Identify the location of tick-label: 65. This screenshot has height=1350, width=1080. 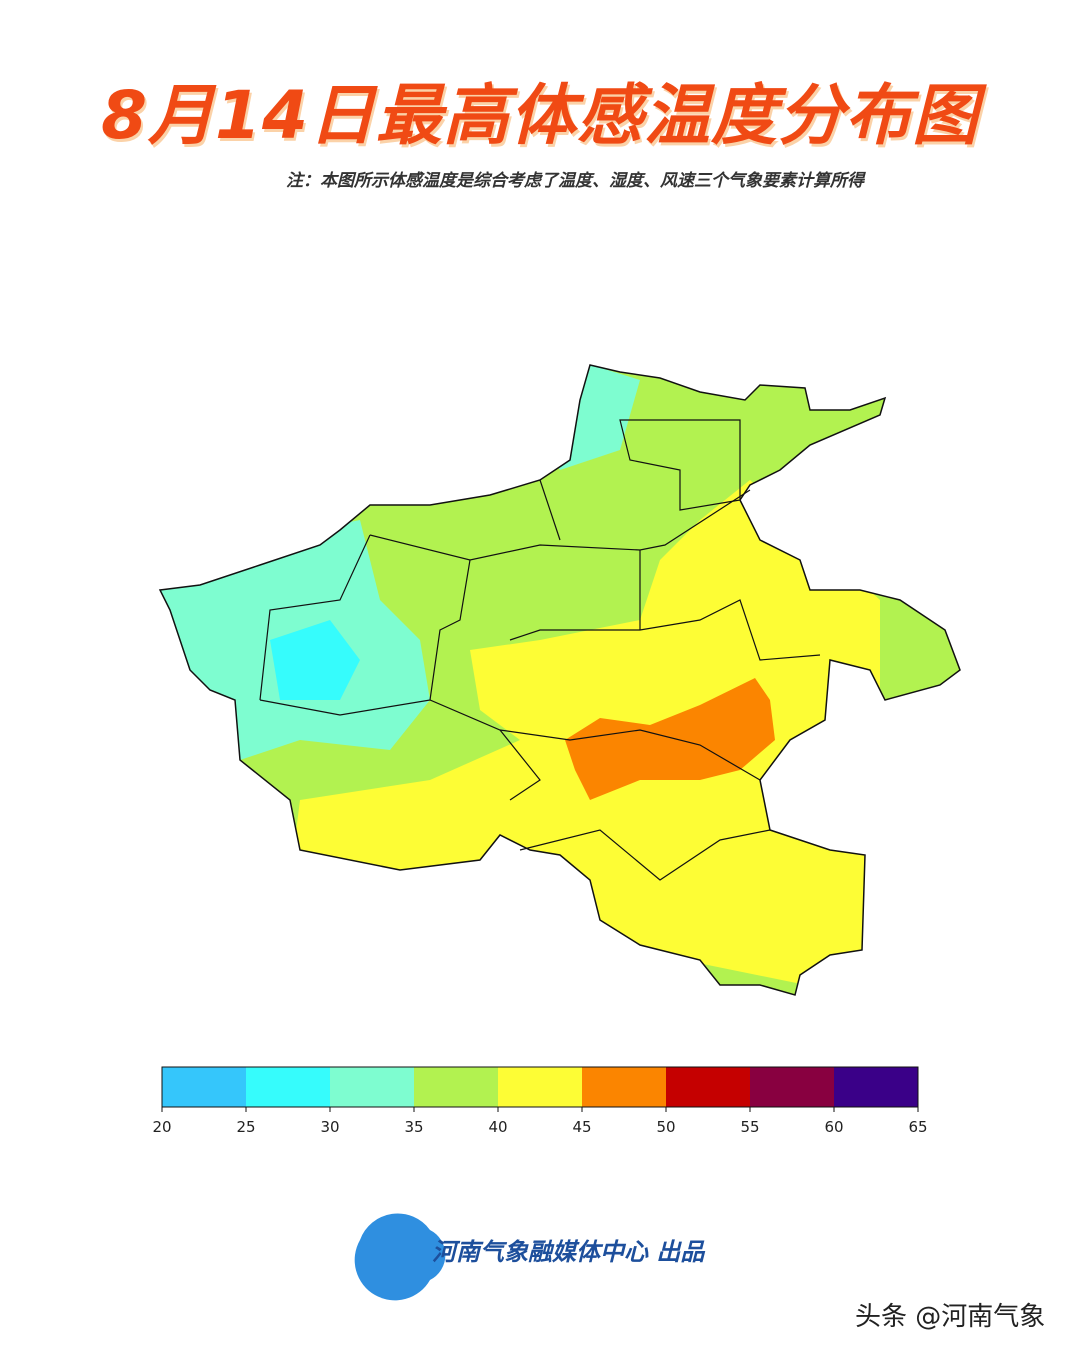
(917, 1127).